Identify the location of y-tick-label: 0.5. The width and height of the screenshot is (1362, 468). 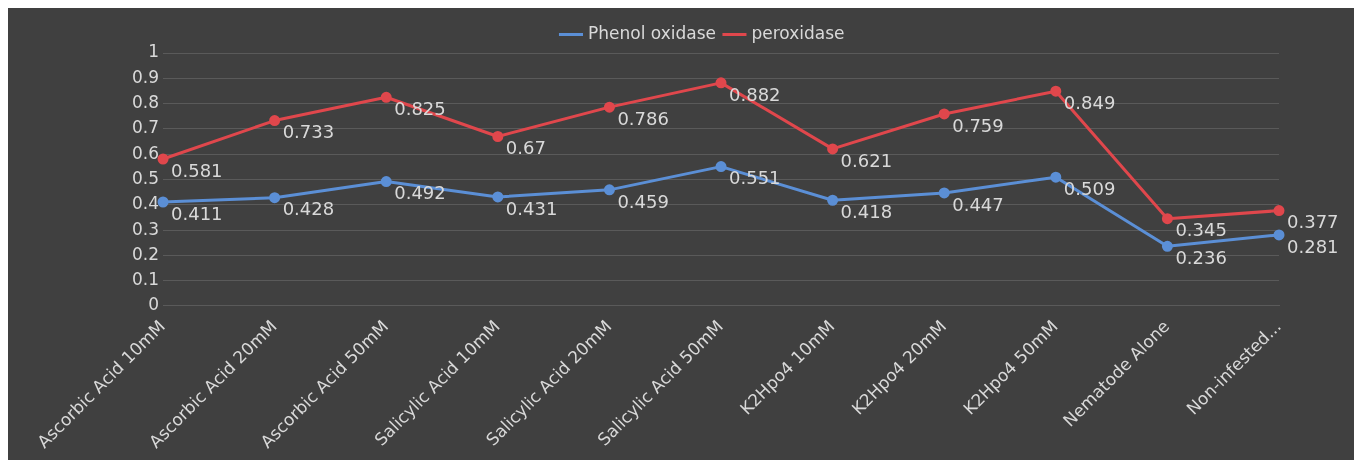
(145, 177).